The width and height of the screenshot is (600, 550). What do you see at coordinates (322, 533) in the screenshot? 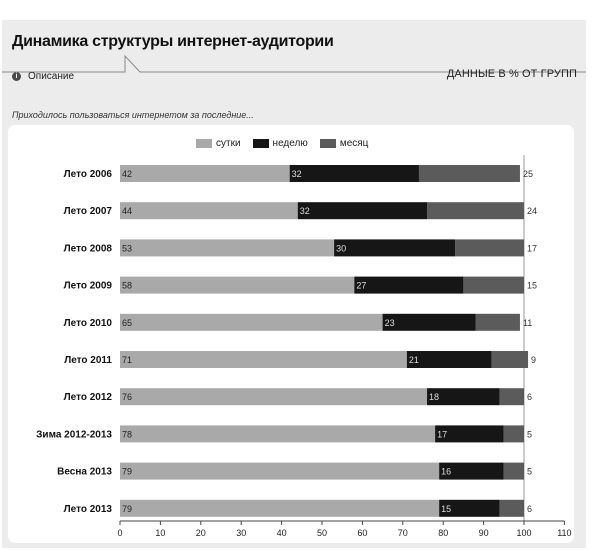
I see `x-tick-label: 50` at bounding box center [322, 533].